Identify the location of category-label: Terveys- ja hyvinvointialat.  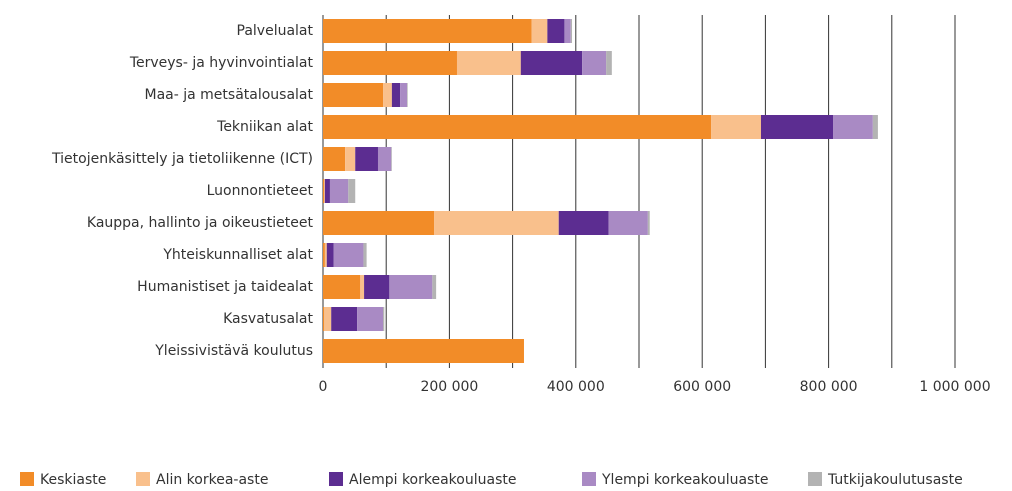
(221, 63).